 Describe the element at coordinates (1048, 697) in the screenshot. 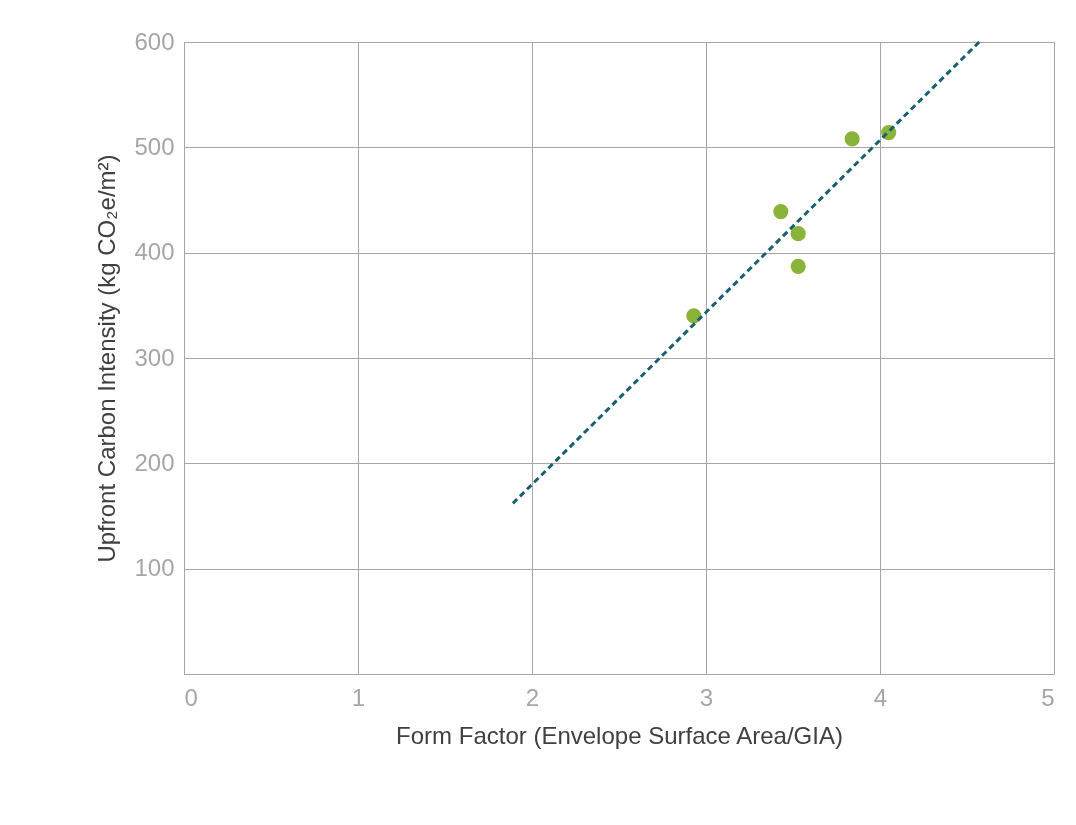

I see `x-tick-label: 5` at that location.